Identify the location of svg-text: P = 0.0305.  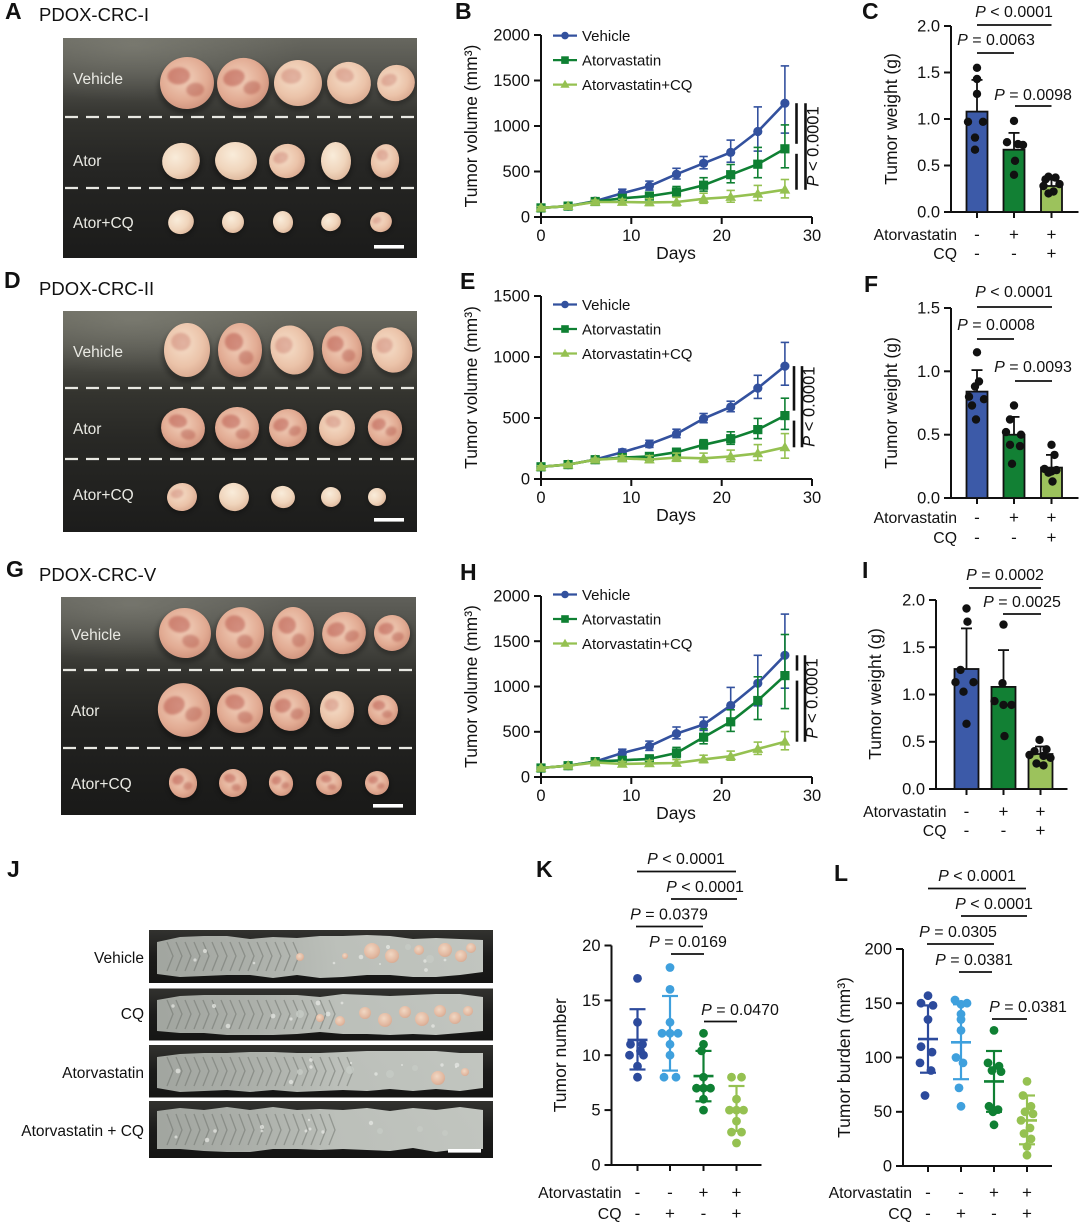
(958, 932).